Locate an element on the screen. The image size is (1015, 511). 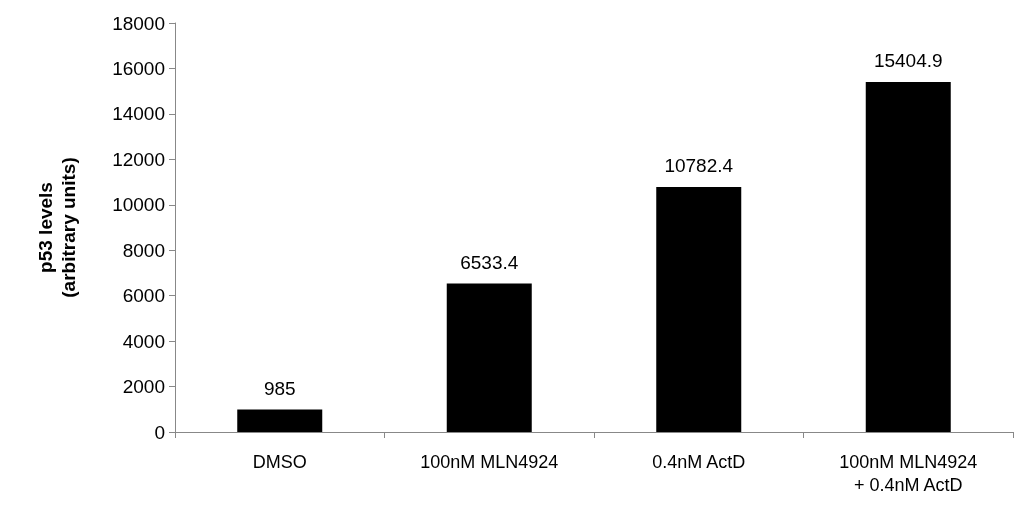
y-tick-label: 6000 is located at coordinates (143, 296).